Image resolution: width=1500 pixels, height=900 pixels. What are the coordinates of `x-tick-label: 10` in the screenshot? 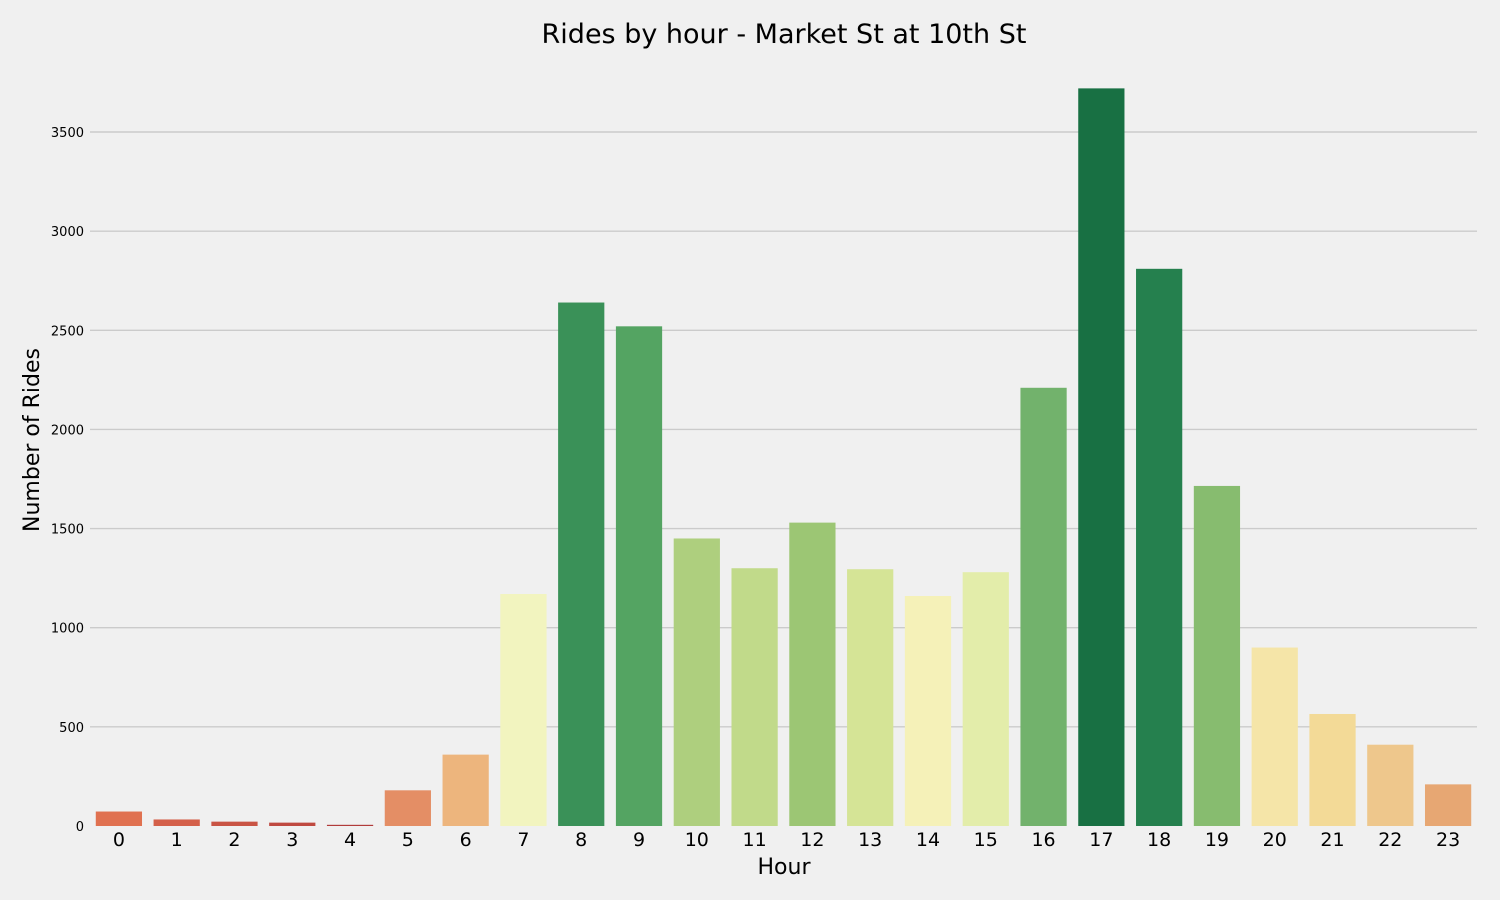 It's located at (697, 840).